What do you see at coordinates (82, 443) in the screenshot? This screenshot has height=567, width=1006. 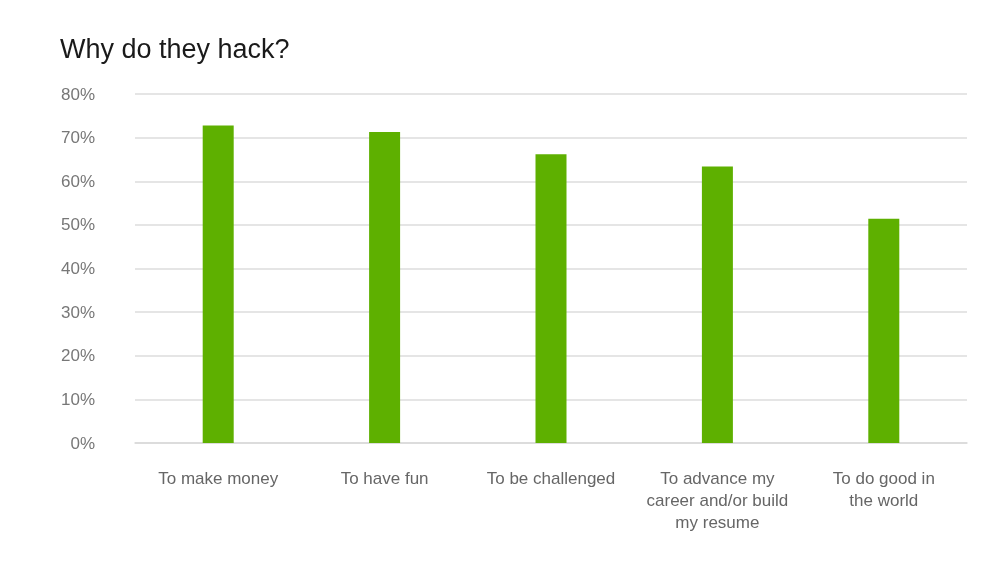 I see `y-tick-label: 0%` at bounding box center [82, 443].